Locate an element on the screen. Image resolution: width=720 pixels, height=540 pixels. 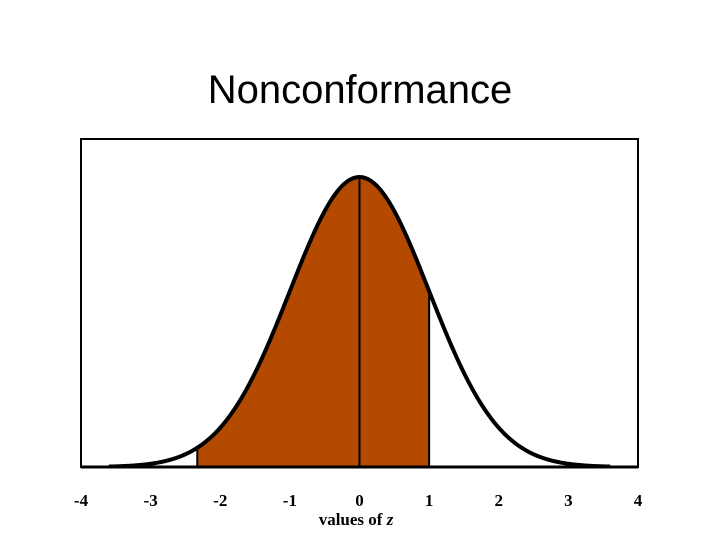
x-tick-label: 4 is located at coordinates (638, 500).